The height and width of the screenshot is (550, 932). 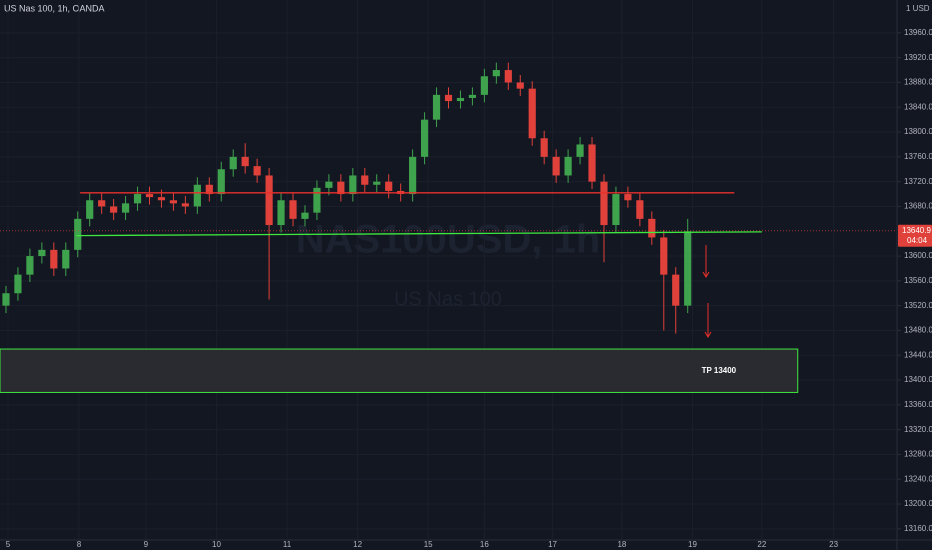 I want to click on y-tick-label: 13520.0, so click(x=918, y=305).